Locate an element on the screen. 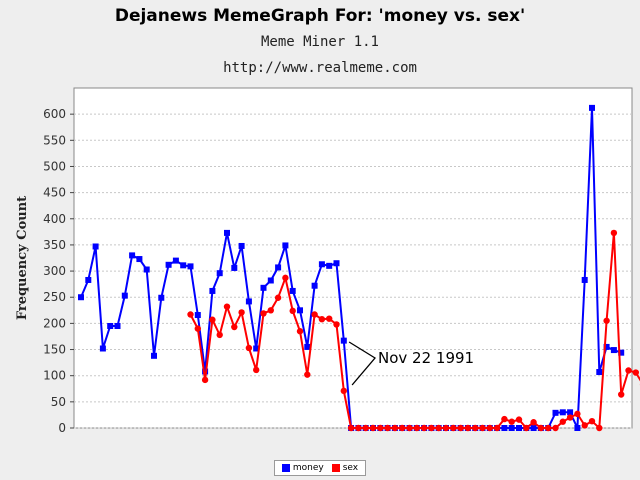 The width and height of the screenshot is (640, 480). y-tick-label: 350 is located at coordinates (54, 245).